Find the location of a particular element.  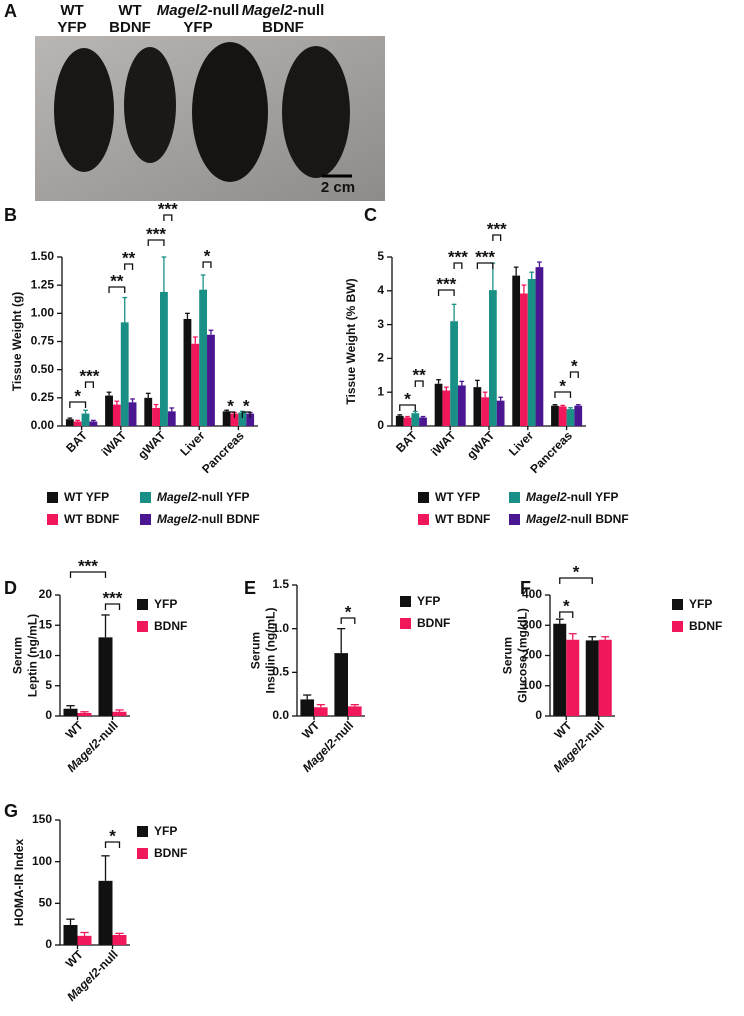

panel-letter: F is located at coordinates (525, 588).